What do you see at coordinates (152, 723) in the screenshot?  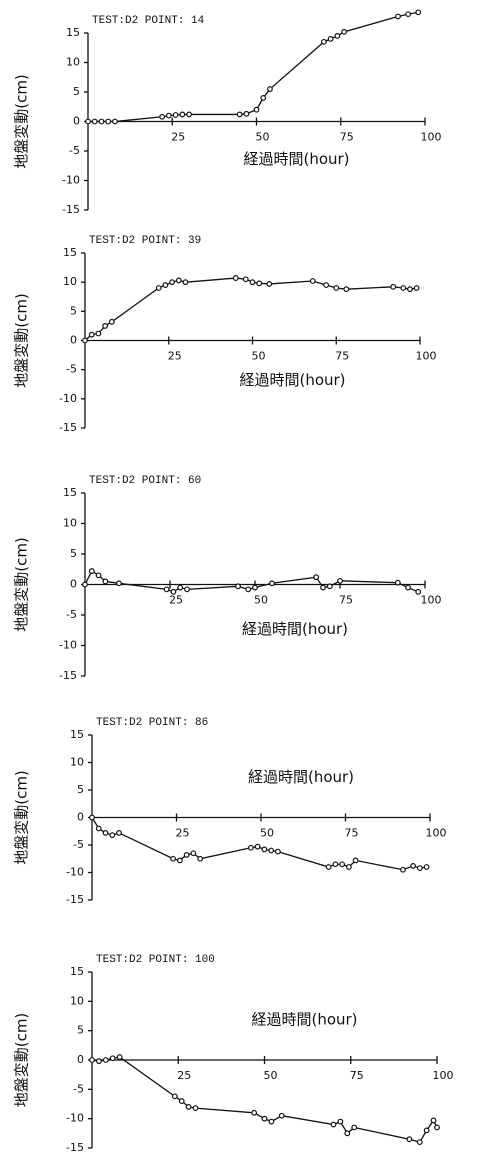 I see `chart-title: TEST:D2 POINT: 86` at bounding box center [152, 723].